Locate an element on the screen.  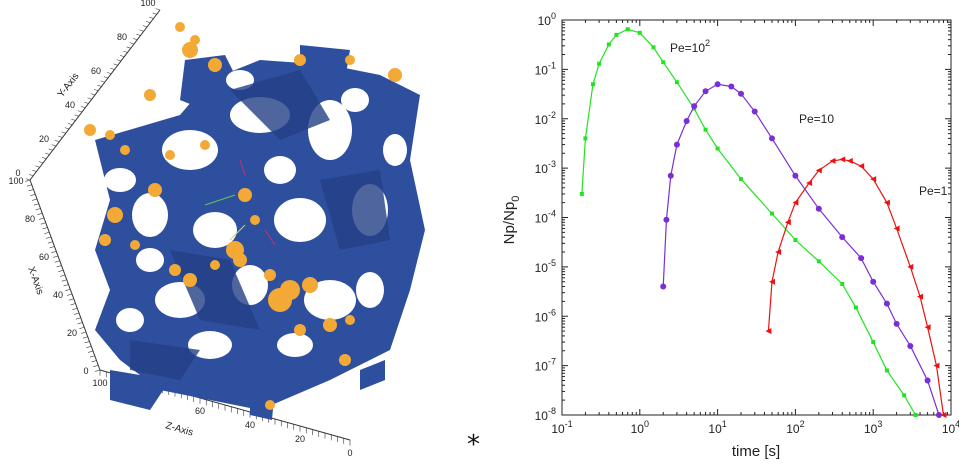
y-axis-tick-label: 40 is located at coordinates (70, 105).